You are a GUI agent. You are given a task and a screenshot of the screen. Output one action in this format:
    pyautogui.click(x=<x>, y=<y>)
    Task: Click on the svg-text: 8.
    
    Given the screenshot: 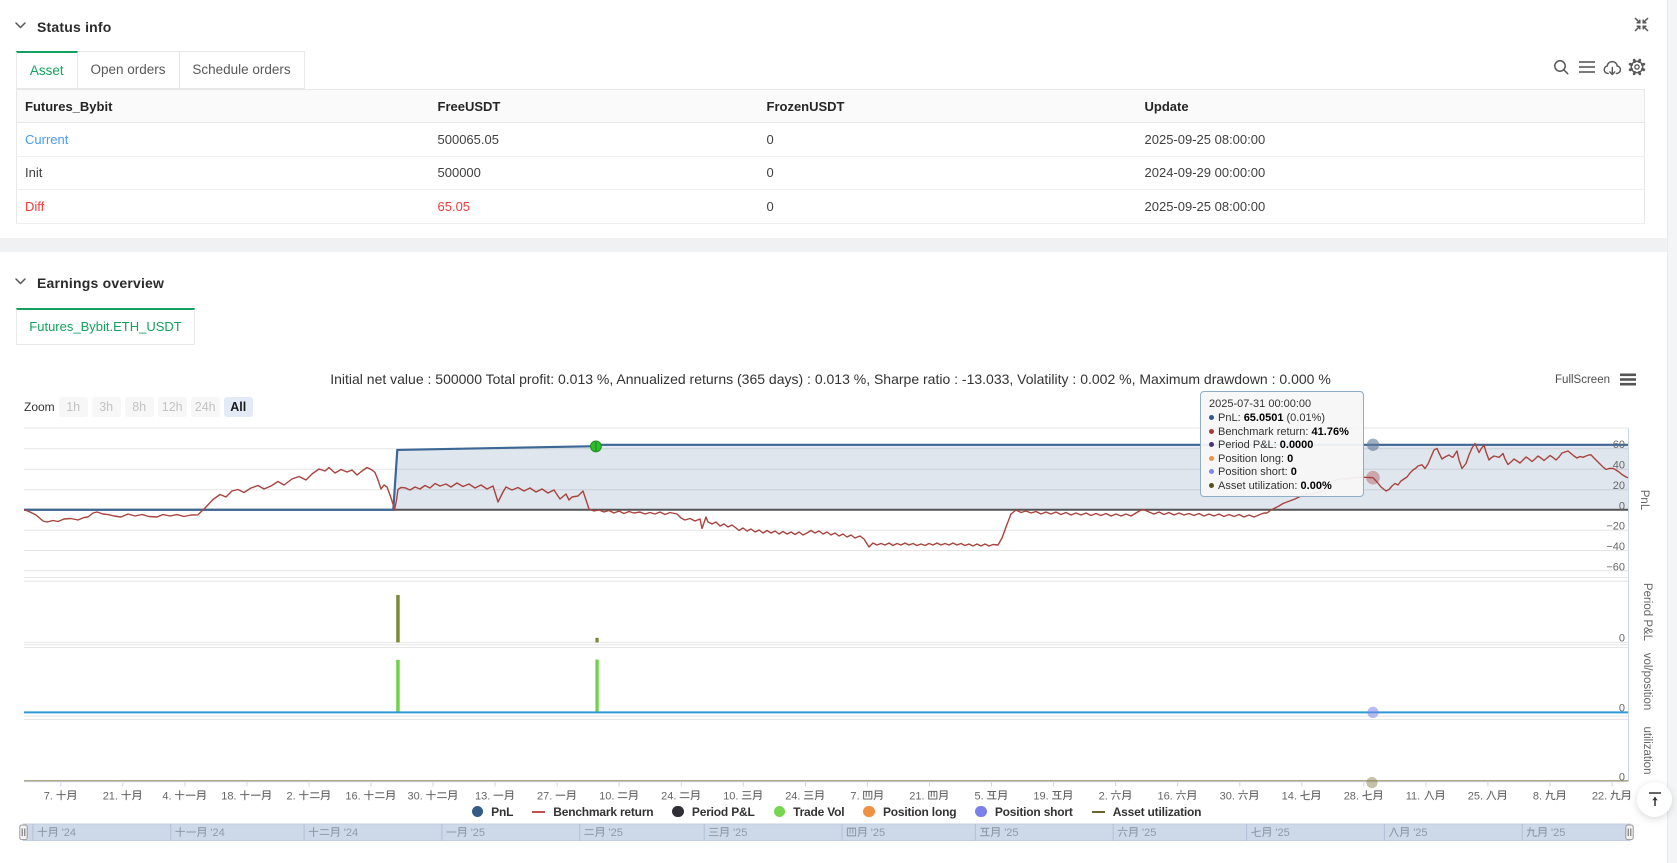 What is the action you would take?
    pyautogui.click(x=1537, y=796)
    